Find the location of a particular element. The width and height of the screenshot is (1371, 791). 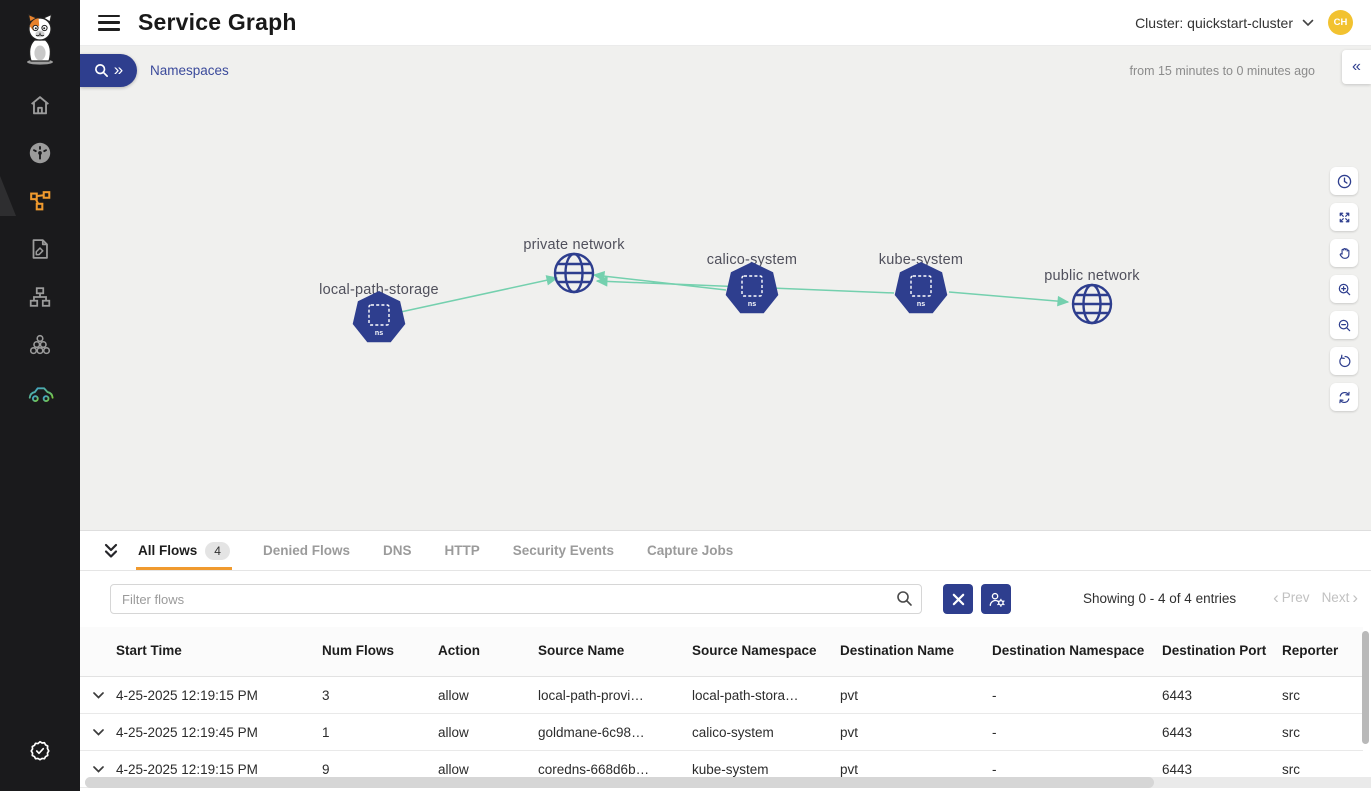

time-range-label: from 15 minutes to 0 minutes ago is located at coordinates (1222, 71).